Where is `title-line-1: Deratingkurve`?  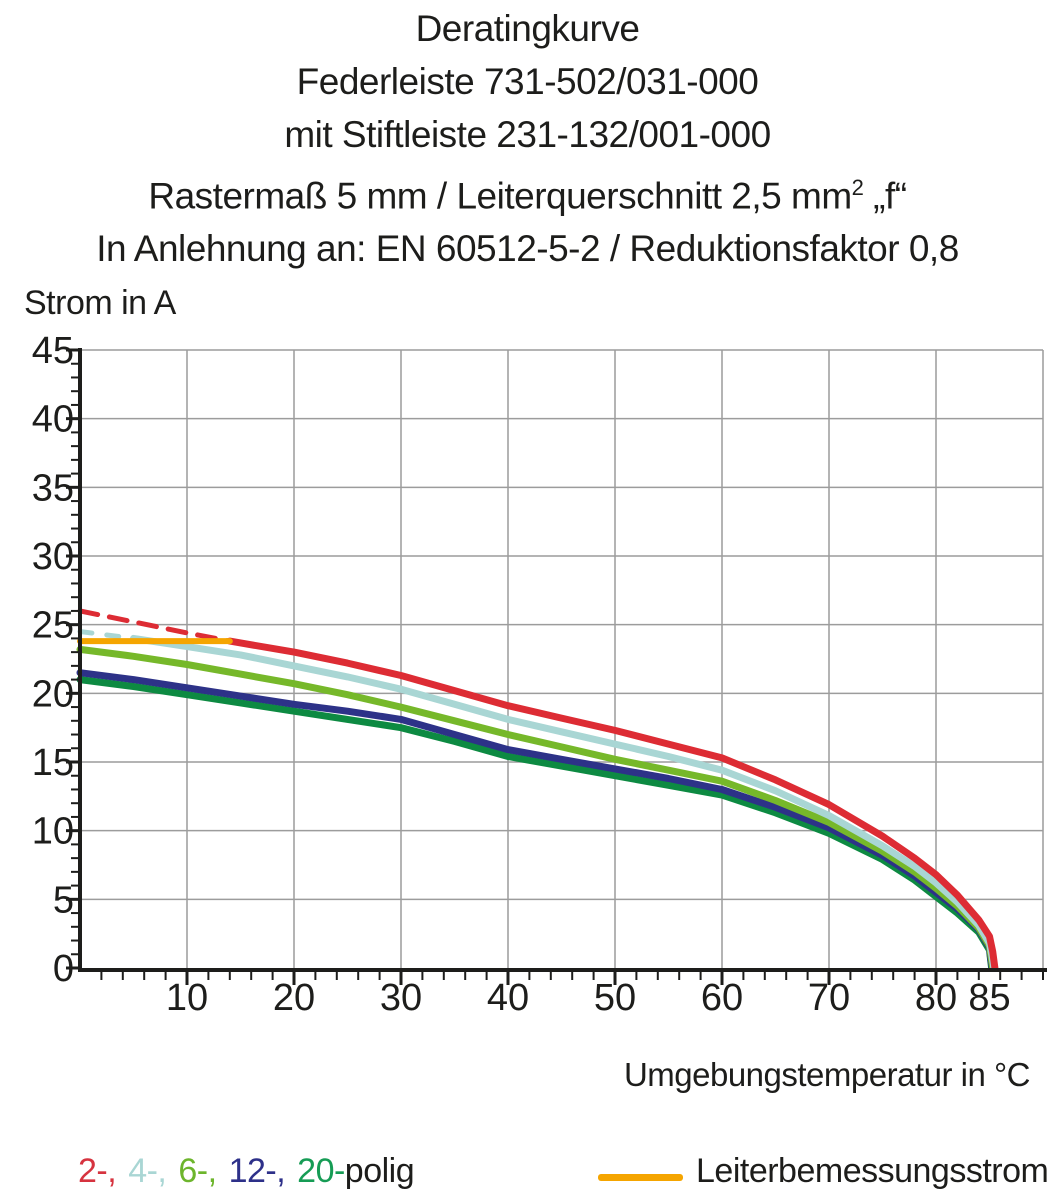 title-line-1: Deratingkurve is located at coordinates (527, 28).